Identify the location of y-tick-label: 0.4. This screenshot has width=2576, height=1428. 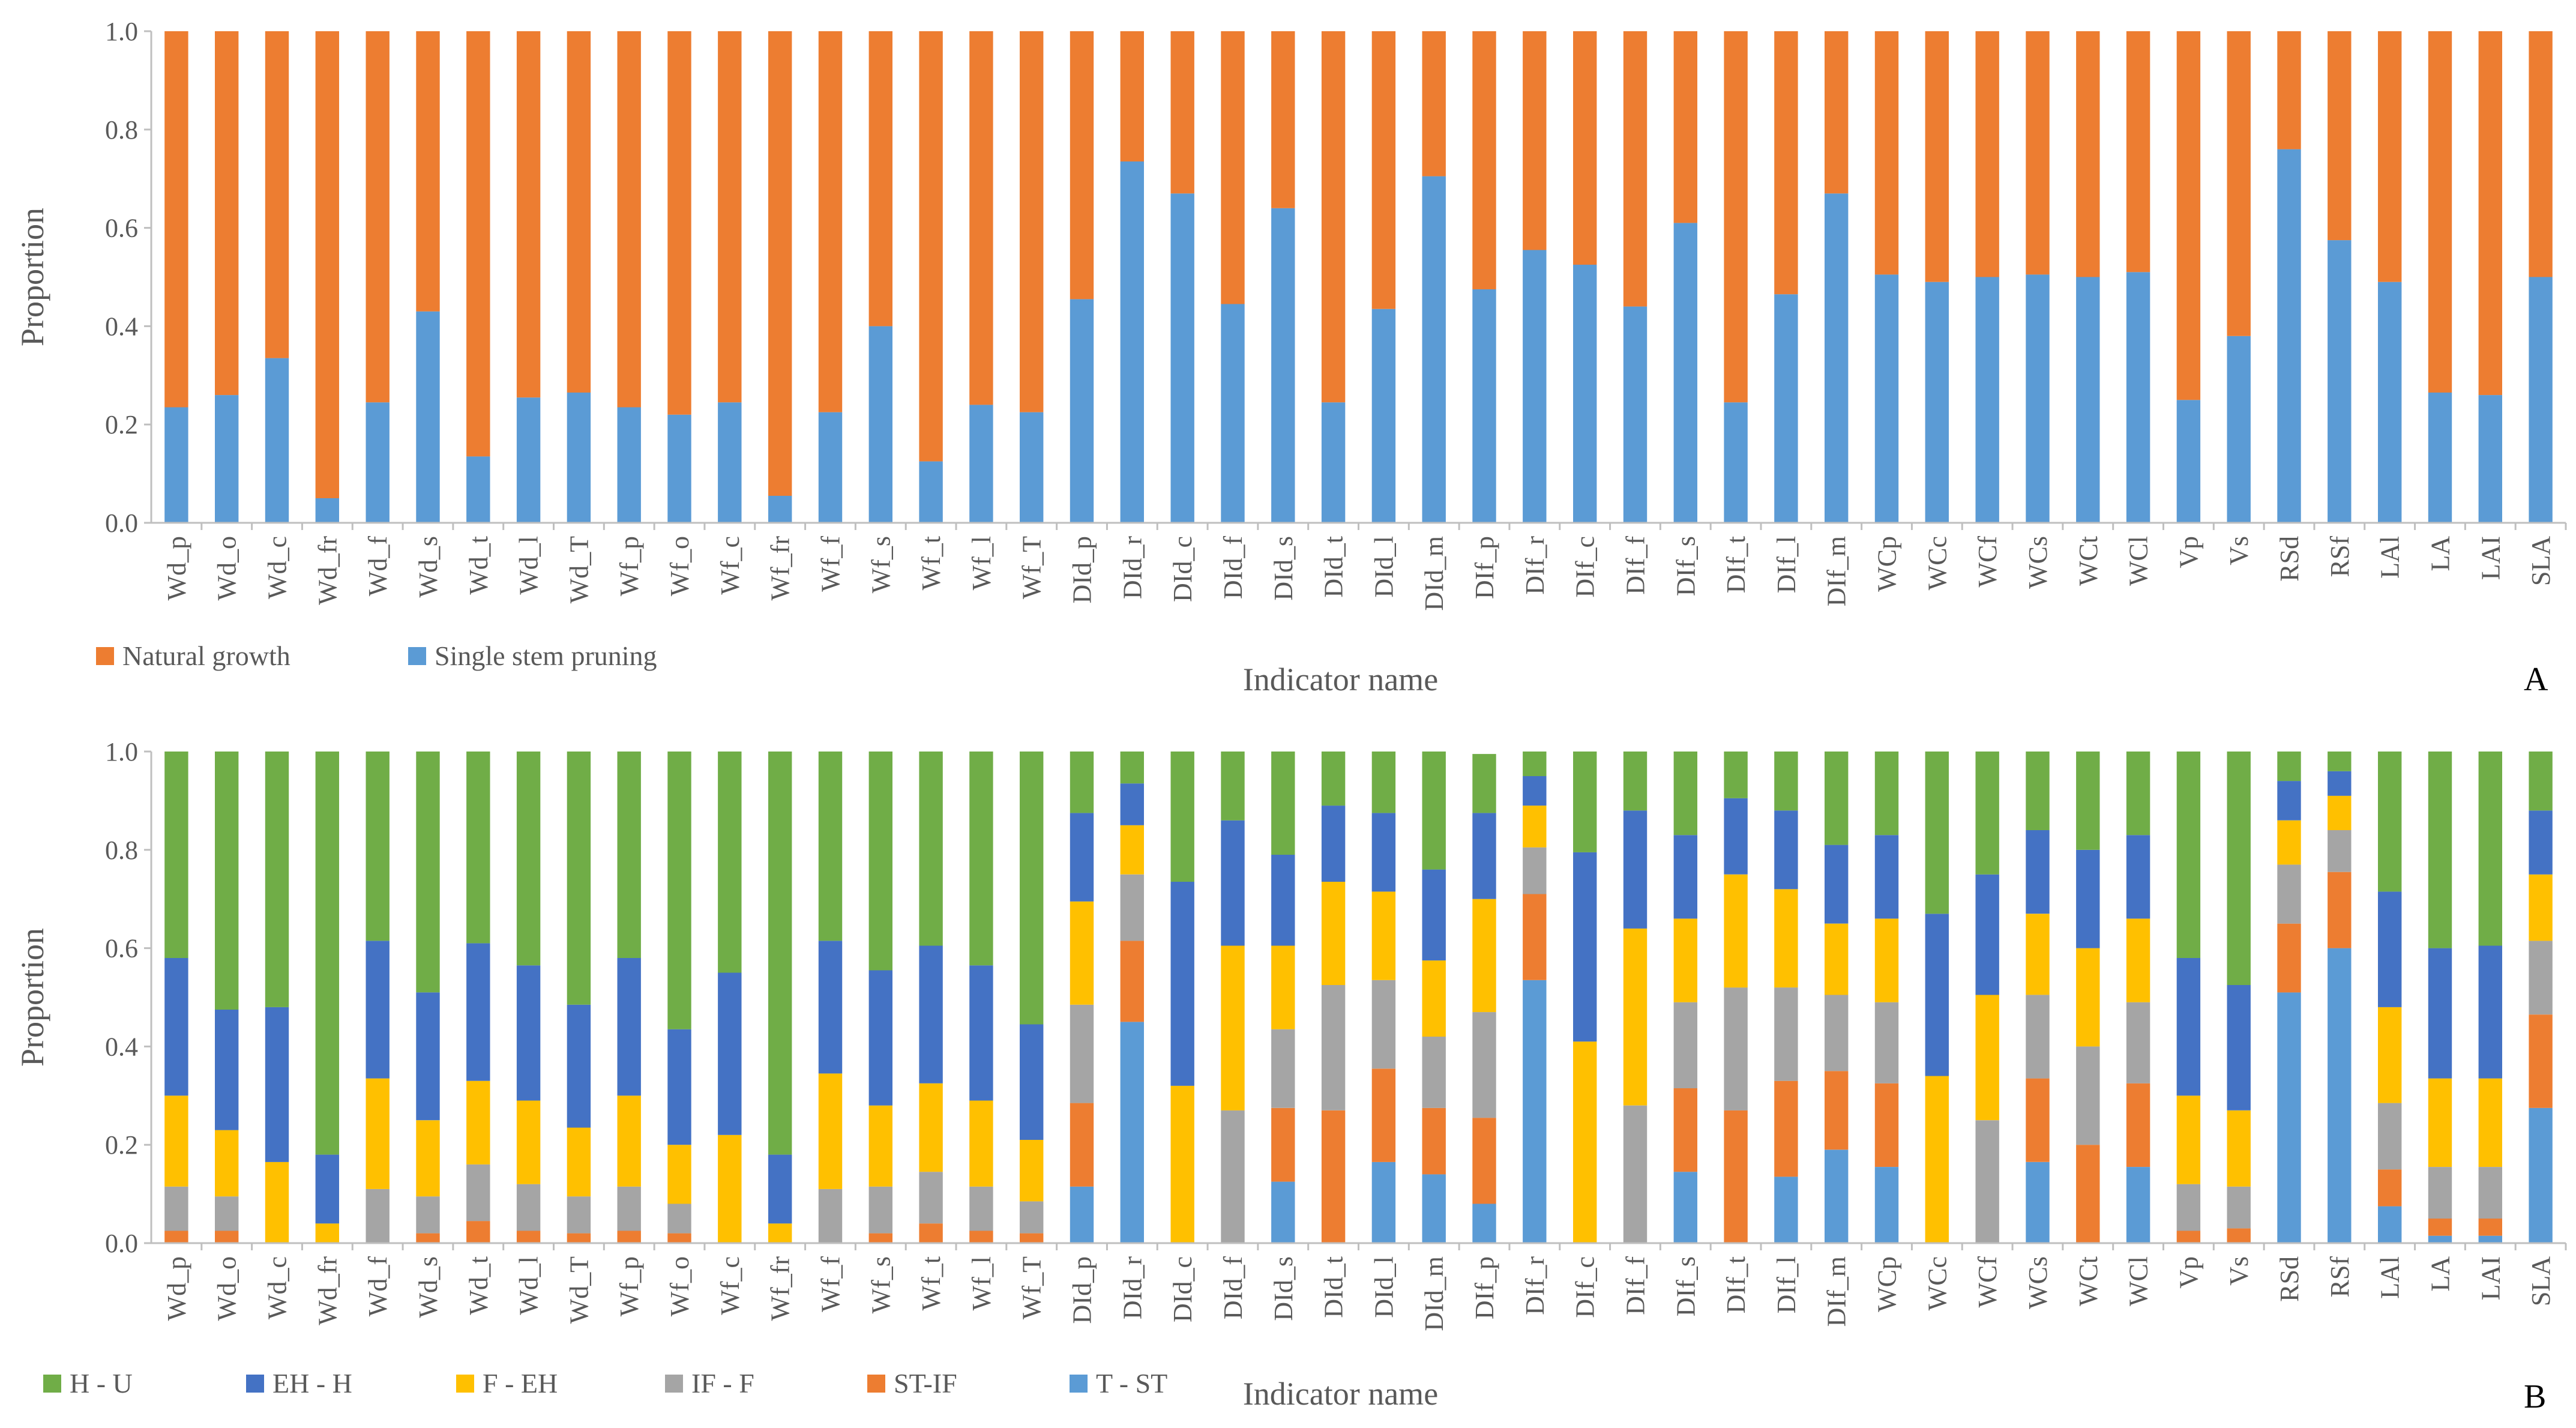
(121, 1047).